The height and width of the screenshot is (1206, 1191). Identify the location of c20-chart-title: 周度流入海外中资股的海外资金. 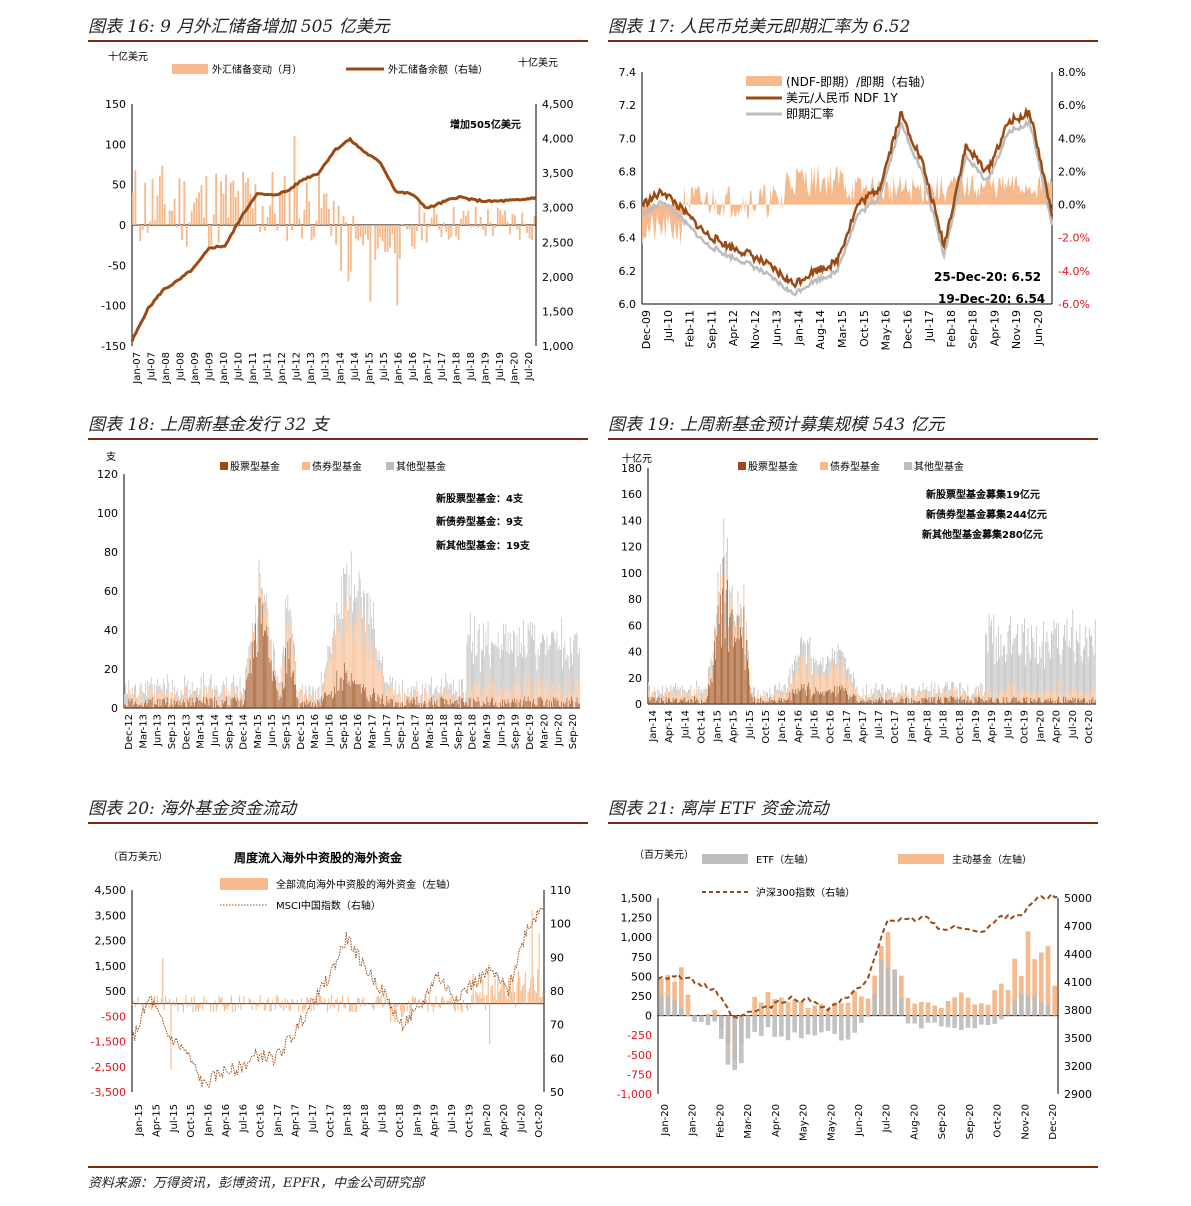
(318, 857).